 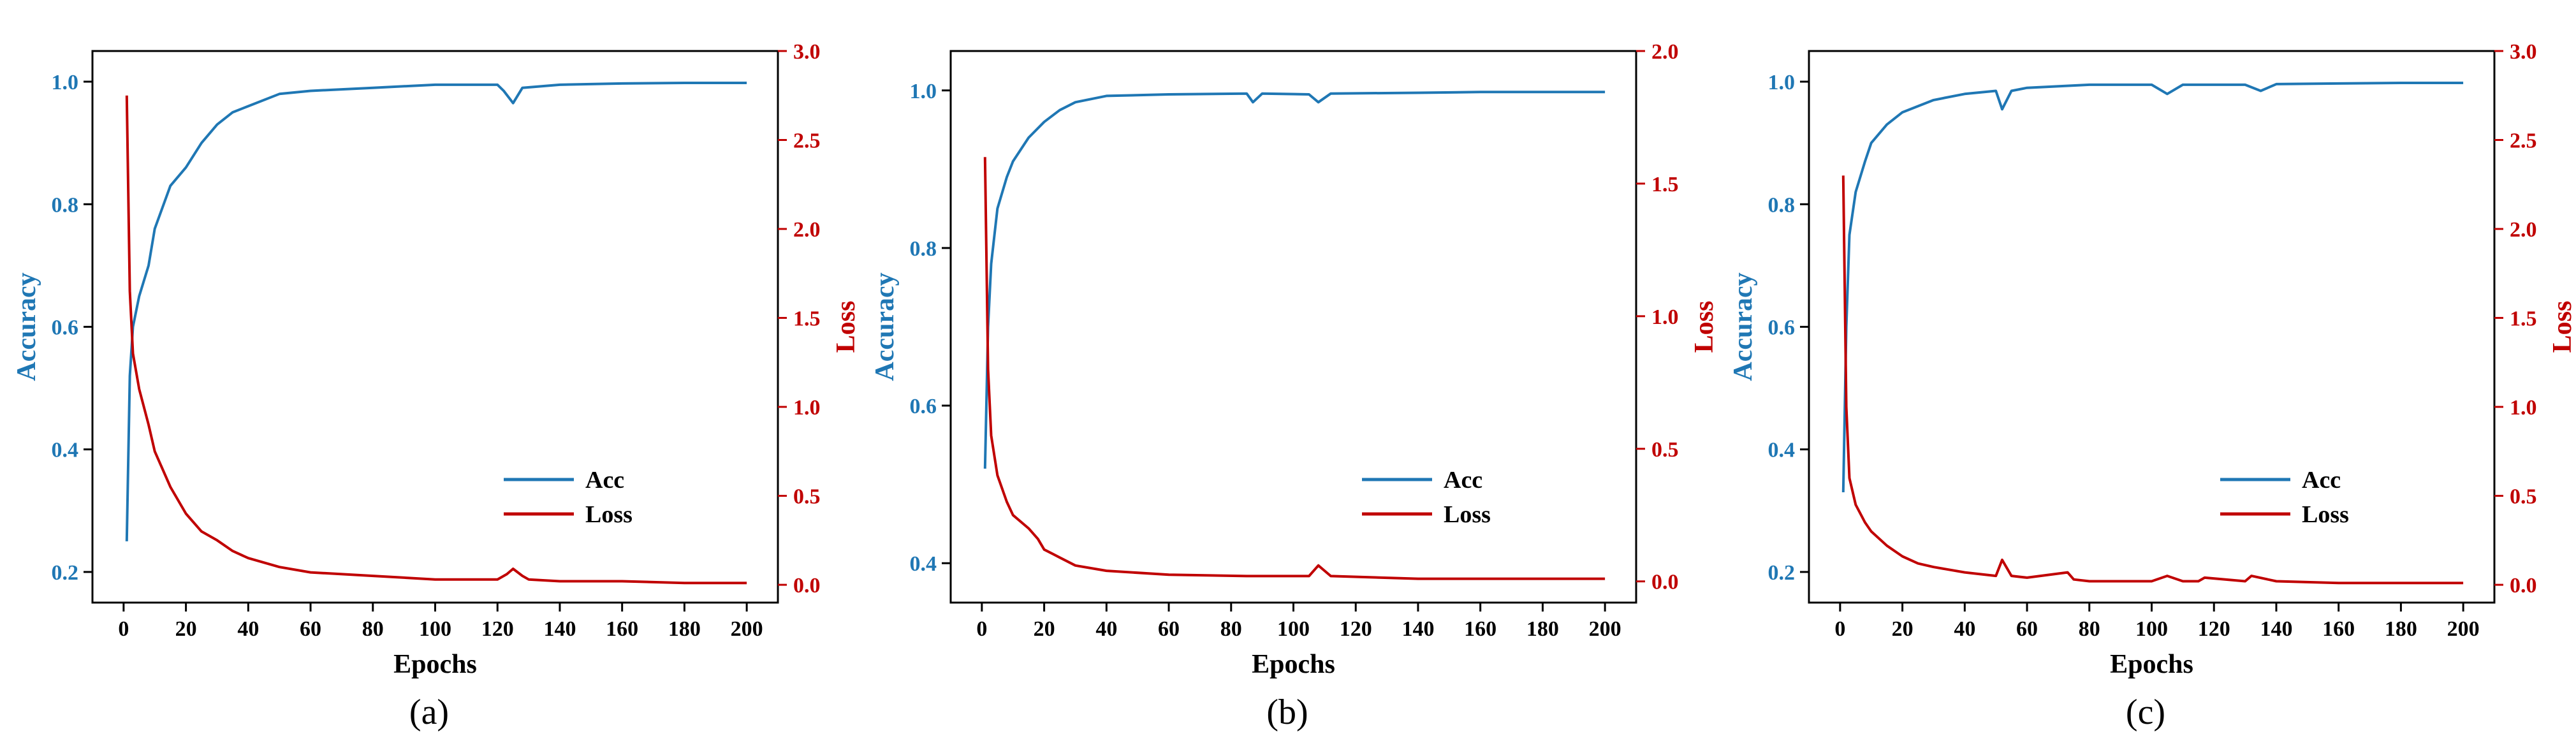 I want to click on panel-caption-b: (b), so click(x=1287, y=713).